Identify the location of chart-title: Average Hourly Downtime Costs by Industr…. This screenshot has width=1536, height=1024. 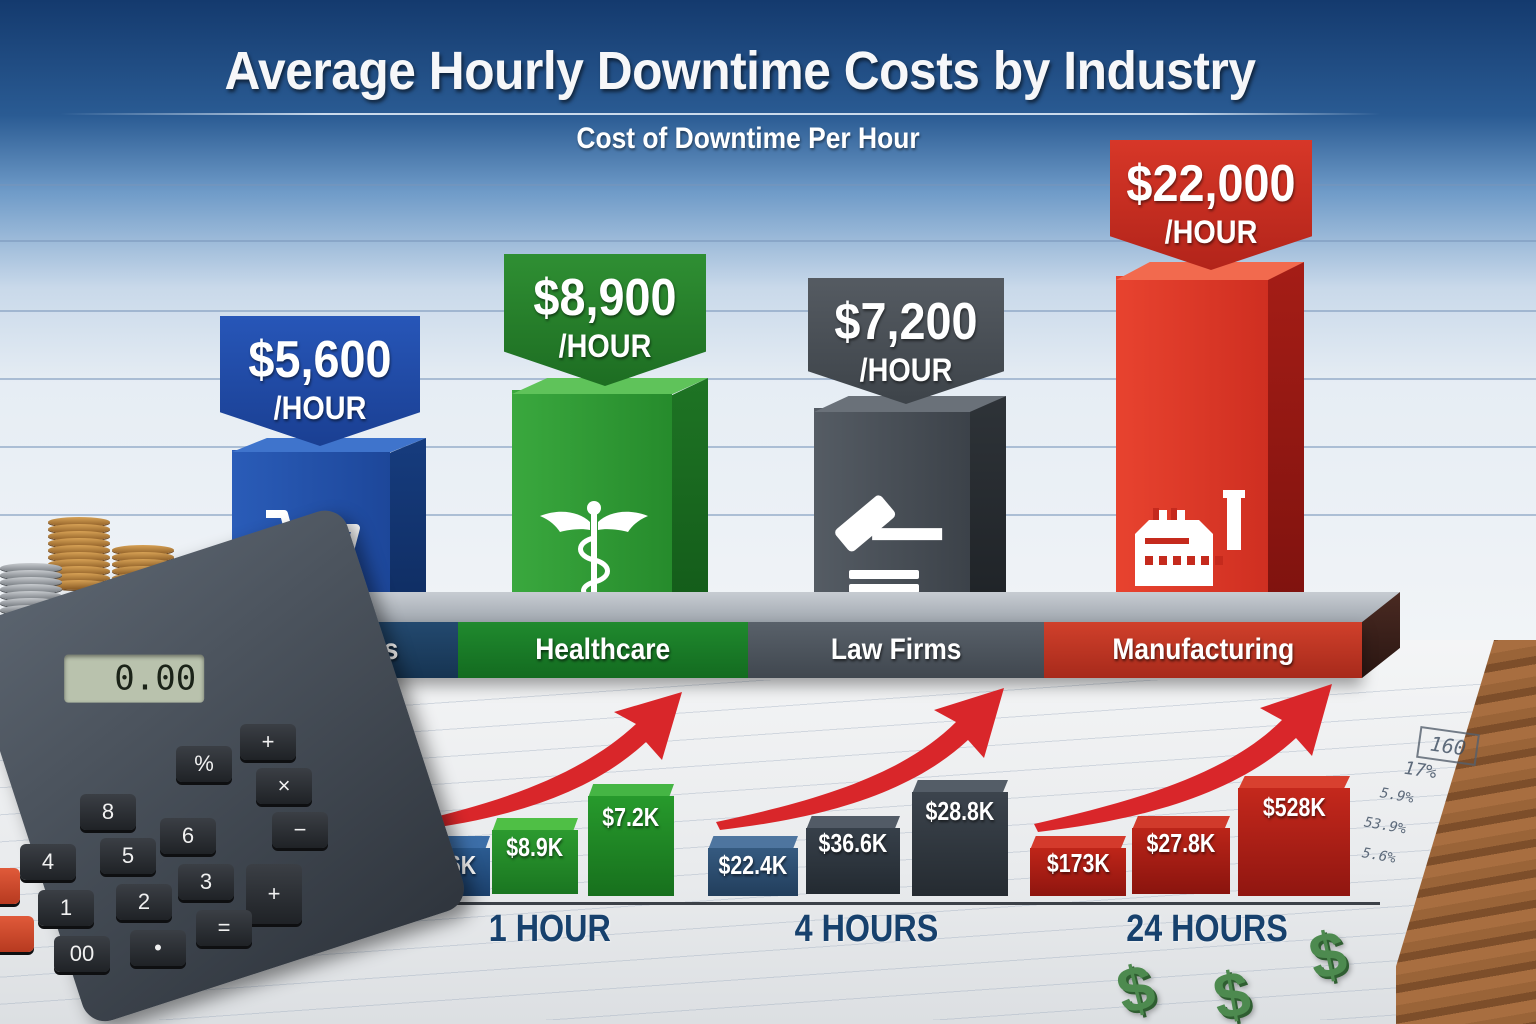
(740, 71).